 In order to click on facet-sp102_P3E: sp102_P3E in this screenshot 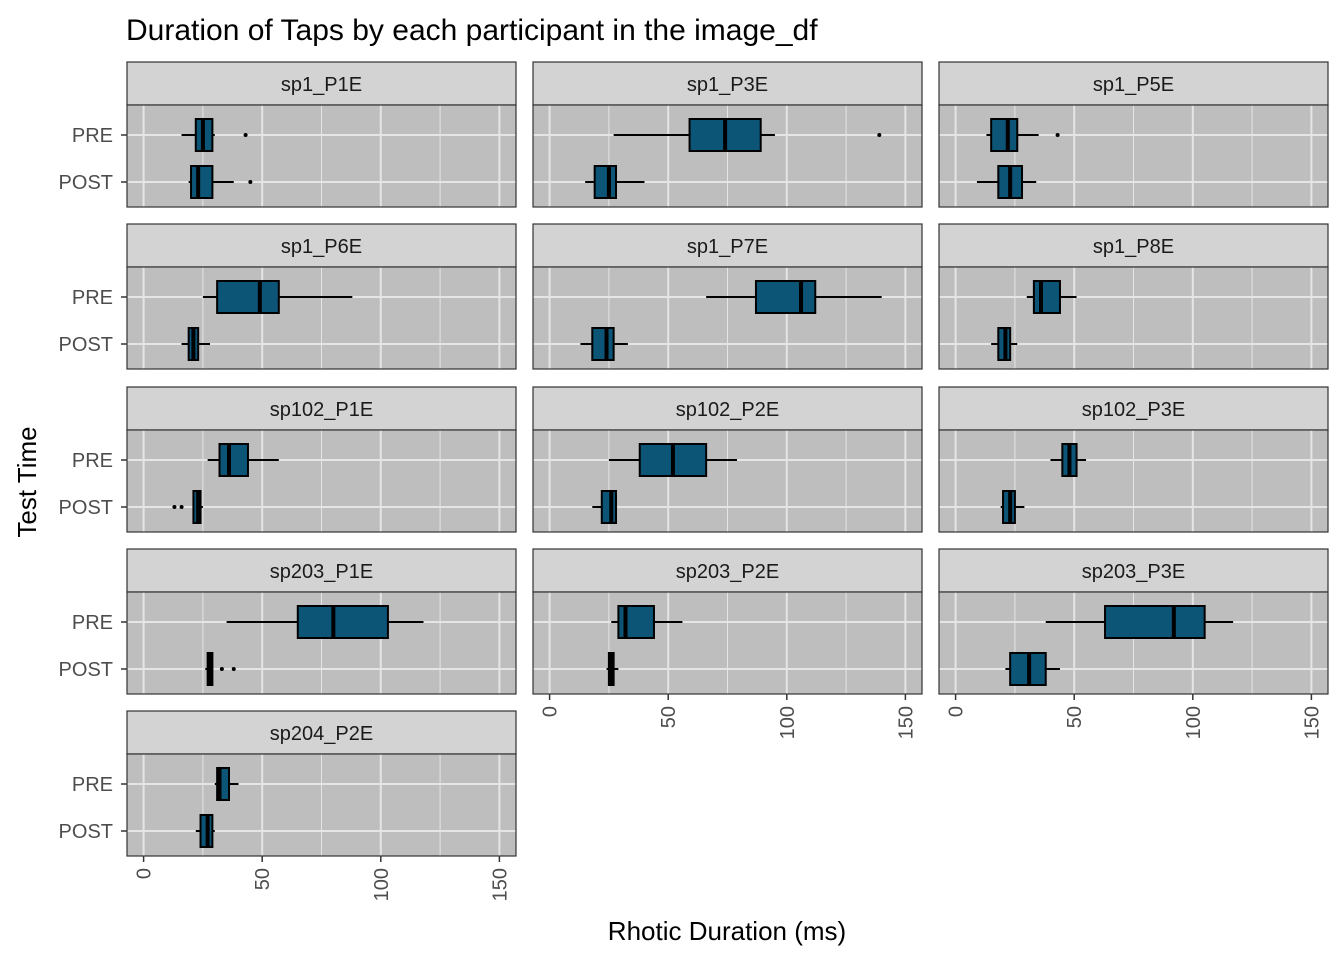, I will do `click(1133, 459)`.